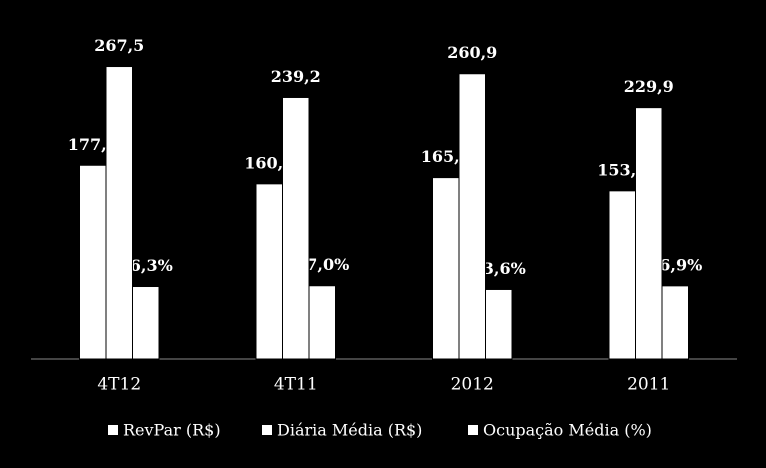 This screenshot has height=468, width=766. What do you see at coordinates (269, 162) in the screenshot?
I see `data-label: 160,2` at bounding box center [269, 162].